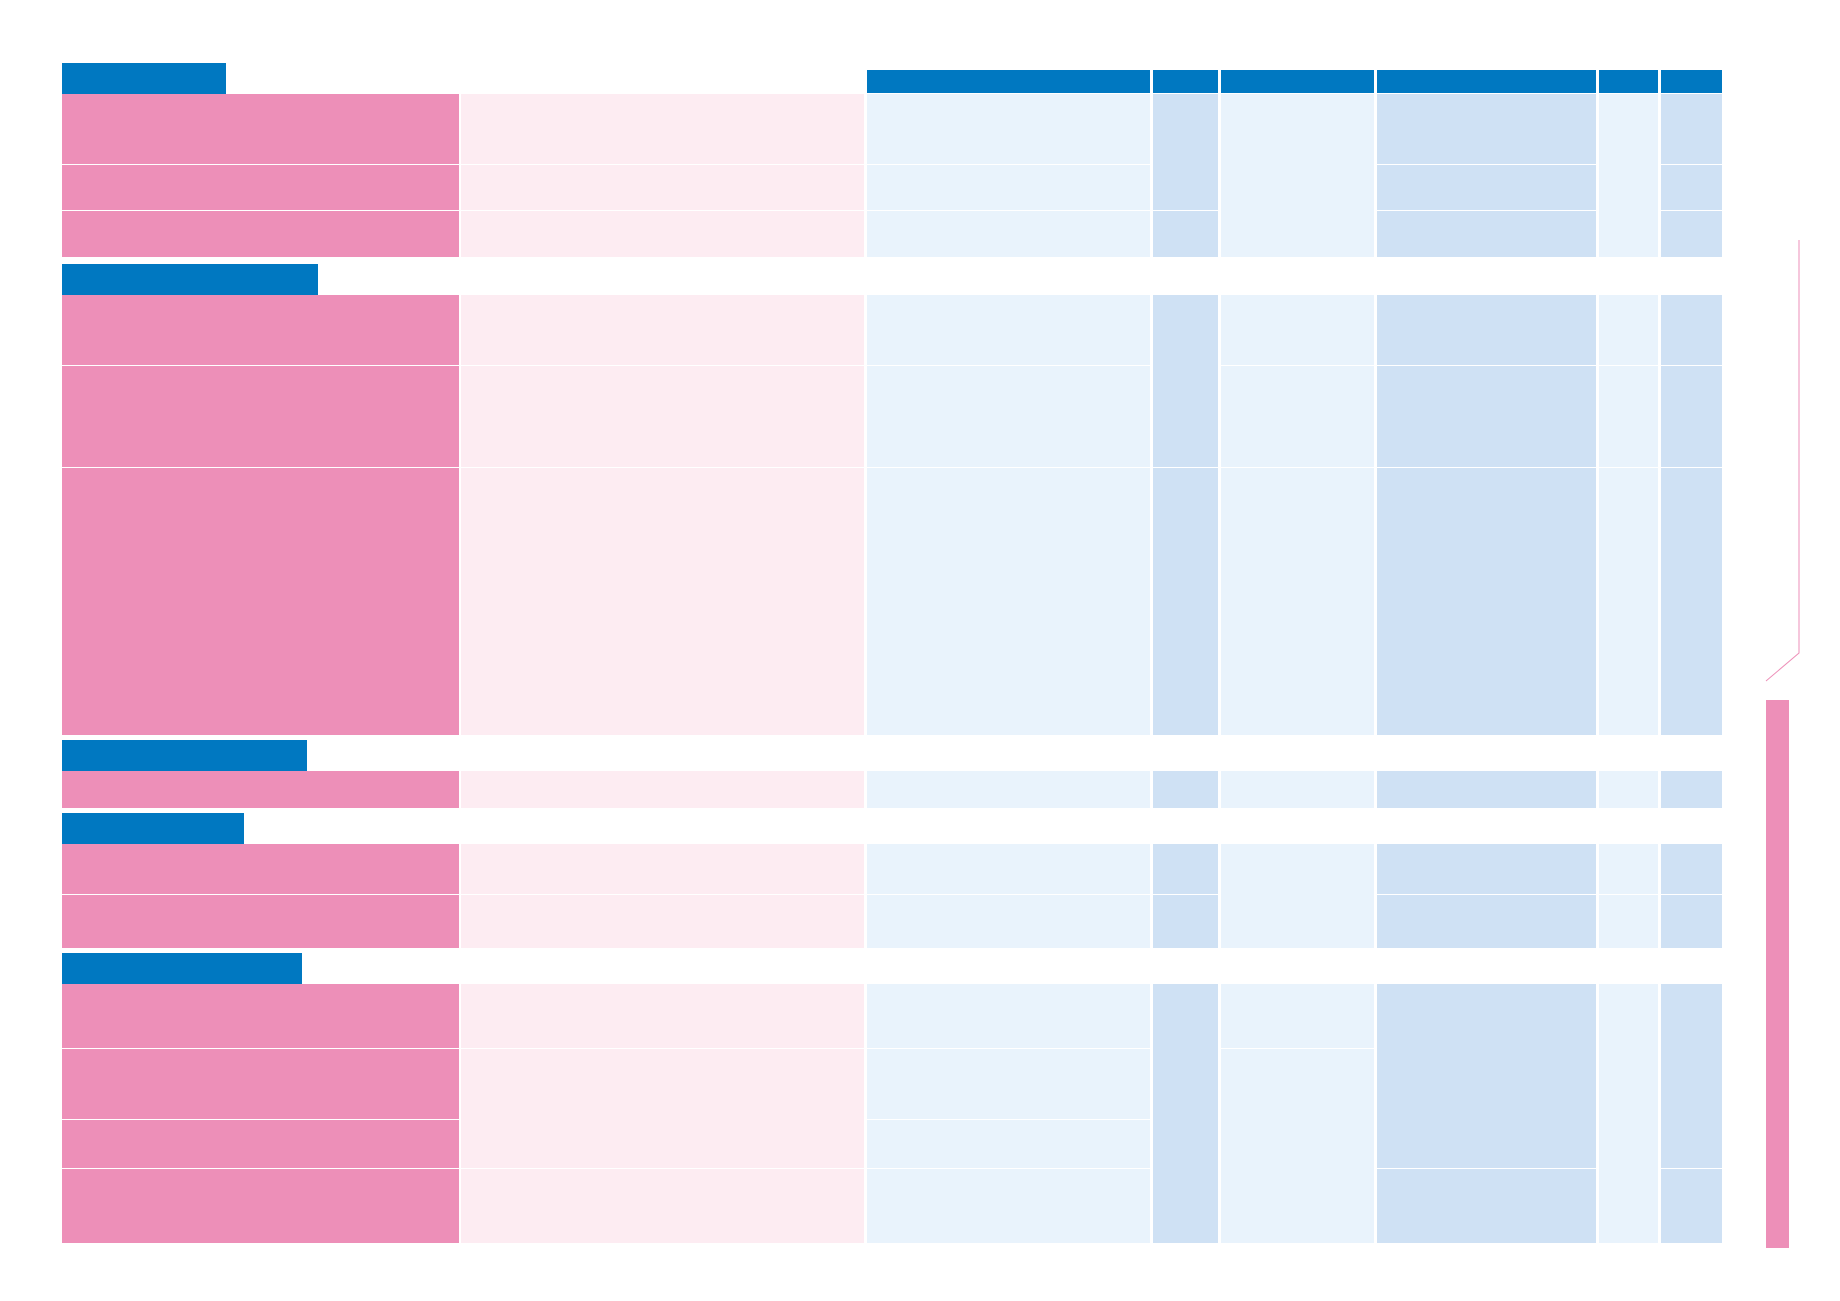 This screenshot has width=1840, height=1301. Describe the element at coordinates (1782, 461) in the screenshot. I see `side-tab-outline` at that location.